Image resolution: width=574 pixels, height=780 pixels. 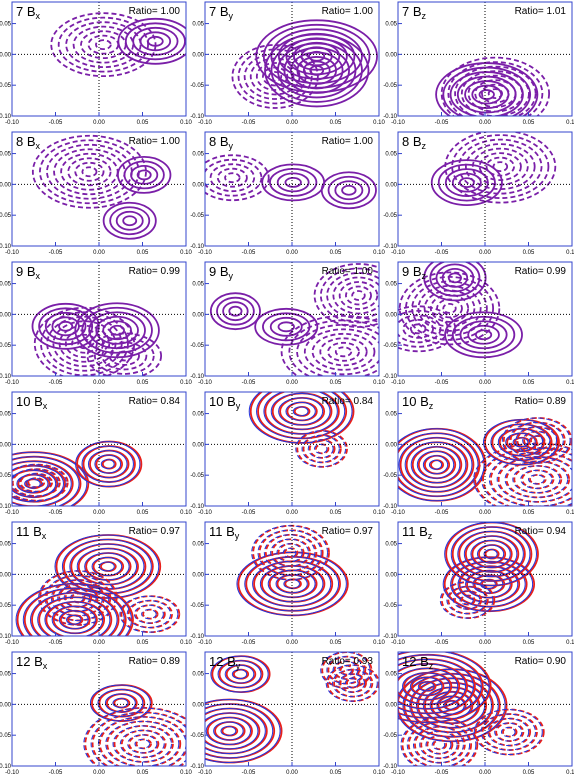 What do you see at coordinates (155, 271) in the screenshot?
I see `ratio: Ratio= 0.99` at bounding box center [155, 271].